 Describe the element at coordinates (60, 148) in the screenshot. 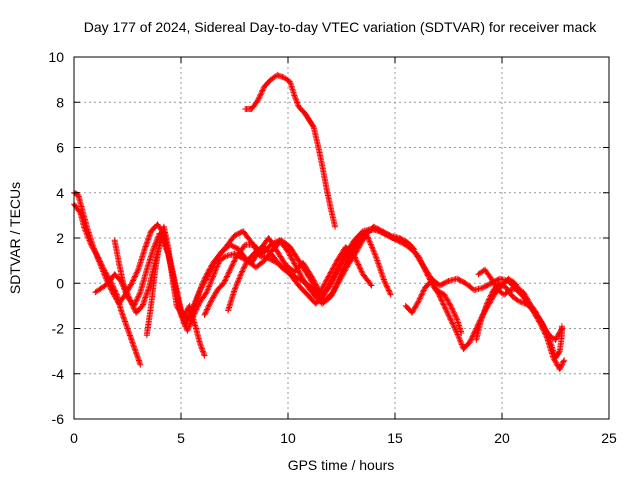

I see `y-tick-label: 6` at that location.